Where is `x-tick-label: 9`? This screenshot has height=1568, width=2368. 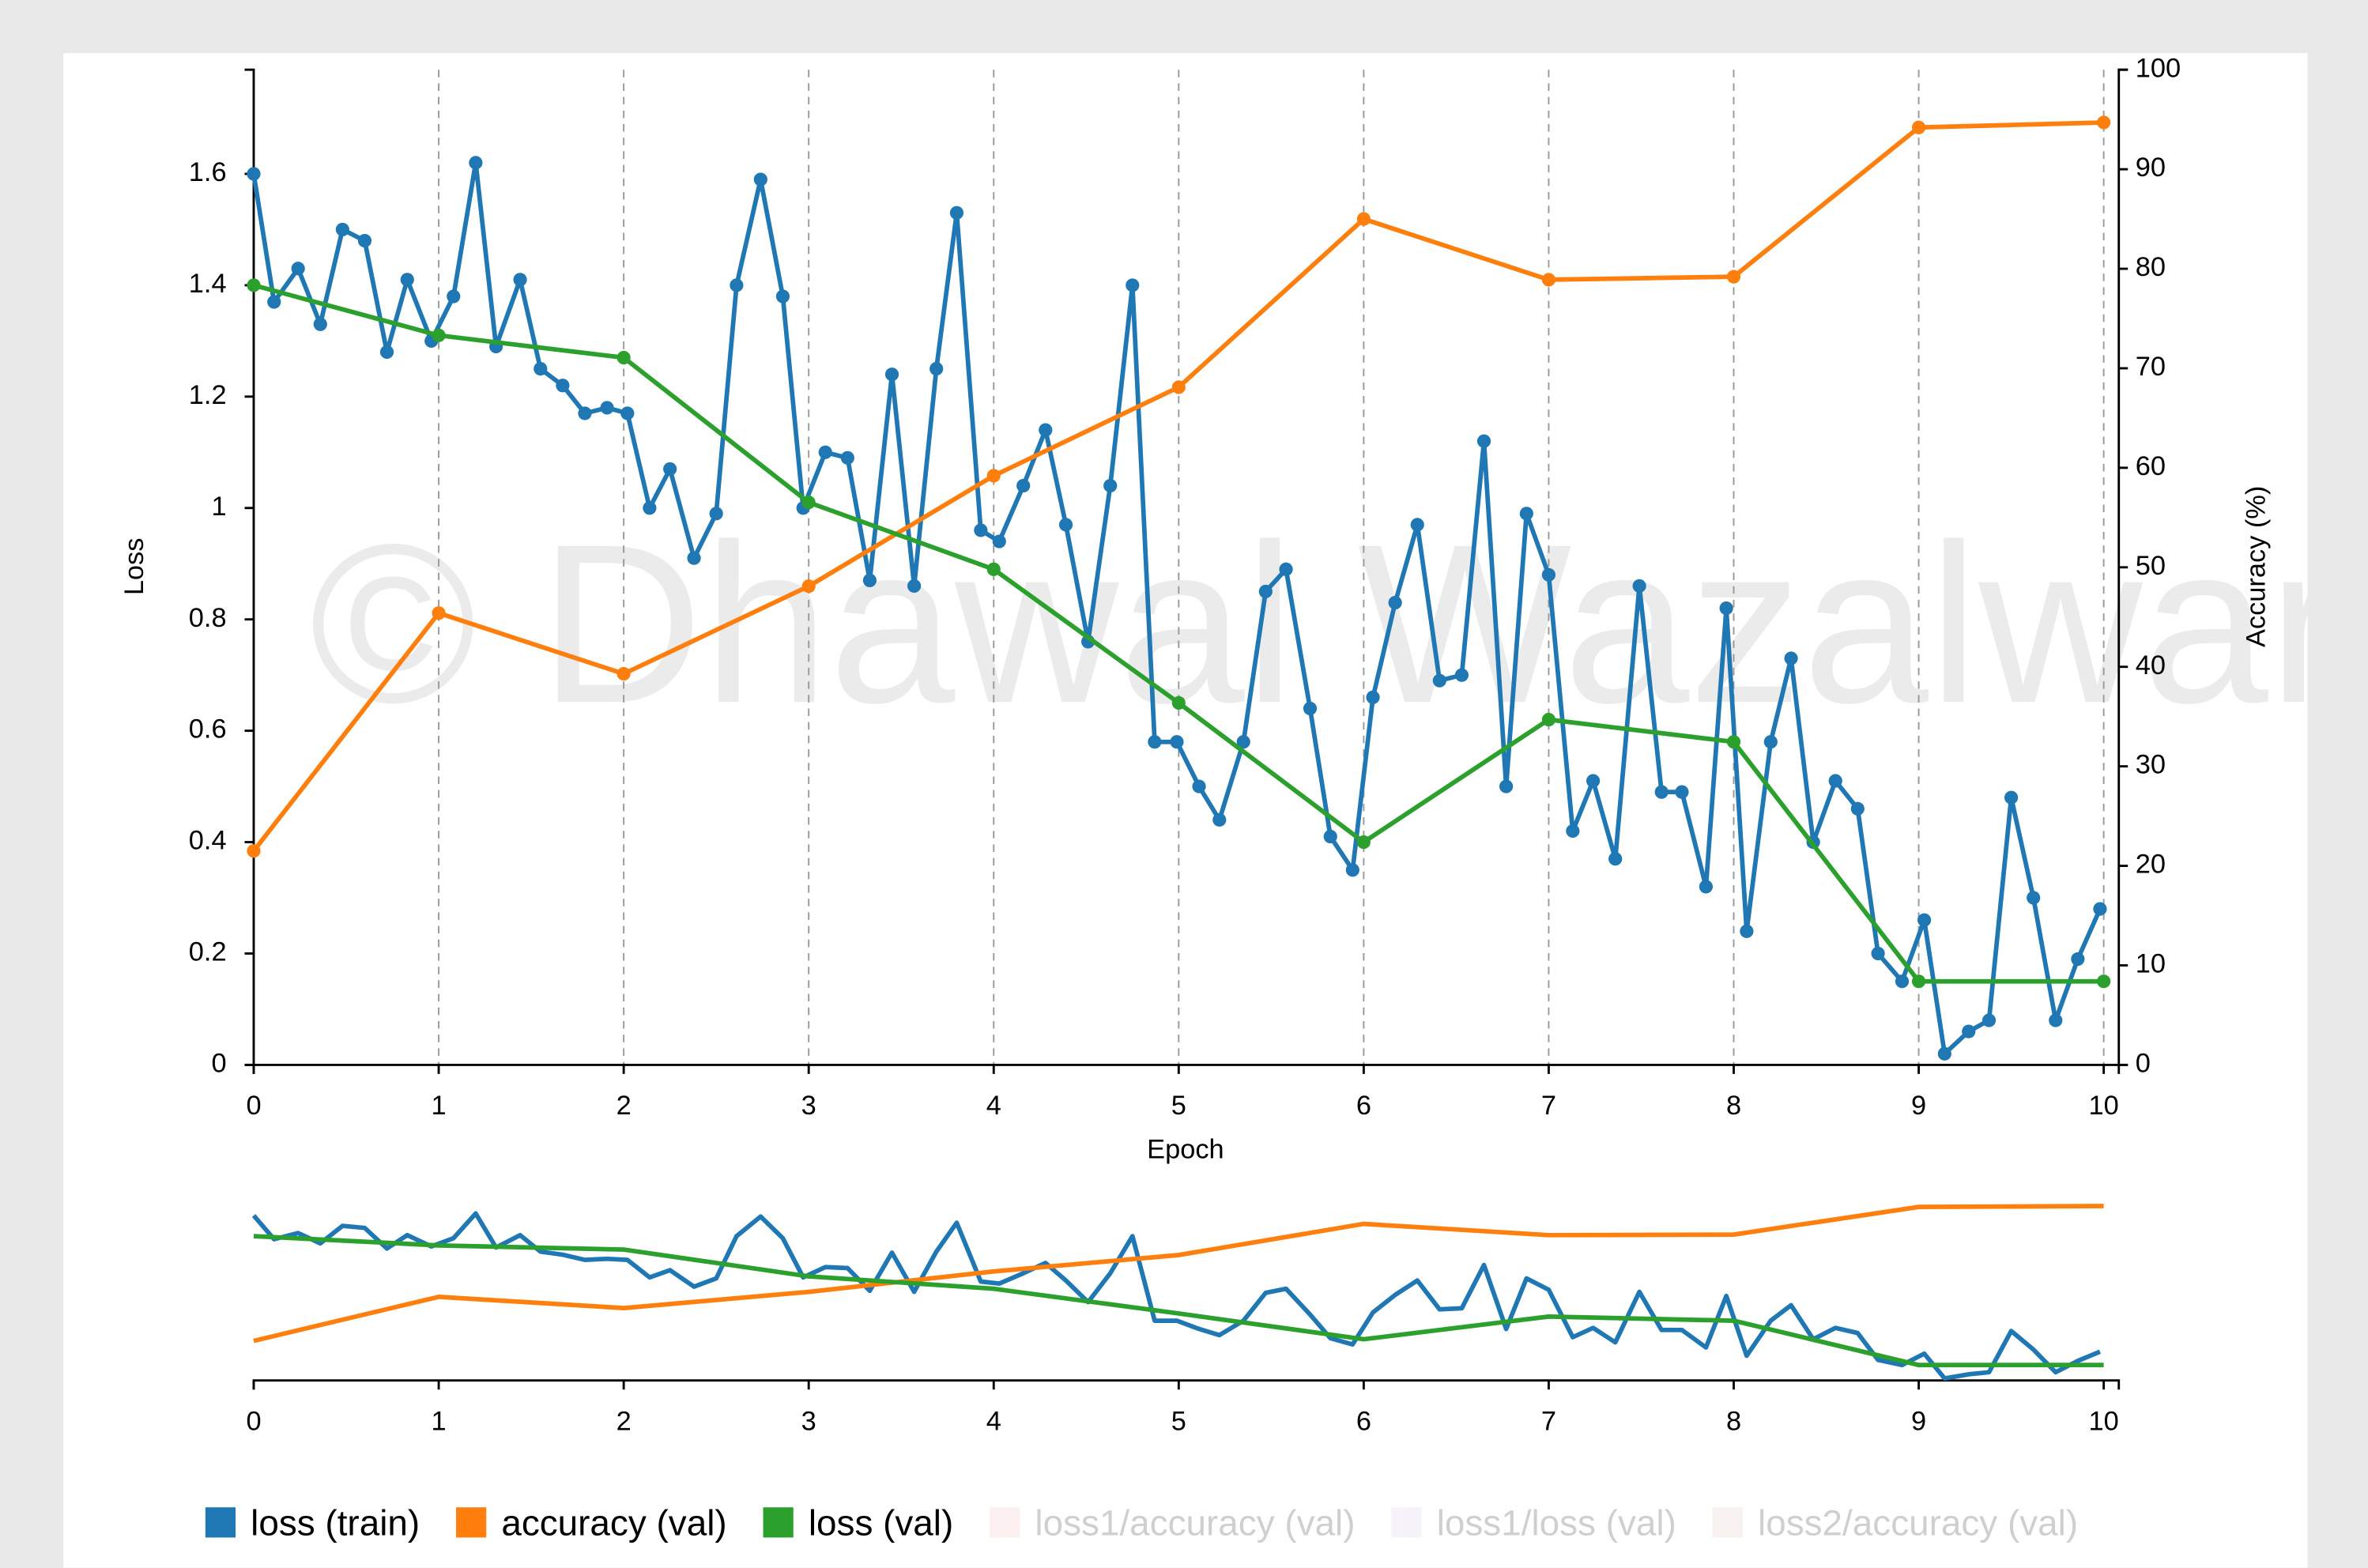
x-tick-label: 9 is located at coordinates (1918, 1421).